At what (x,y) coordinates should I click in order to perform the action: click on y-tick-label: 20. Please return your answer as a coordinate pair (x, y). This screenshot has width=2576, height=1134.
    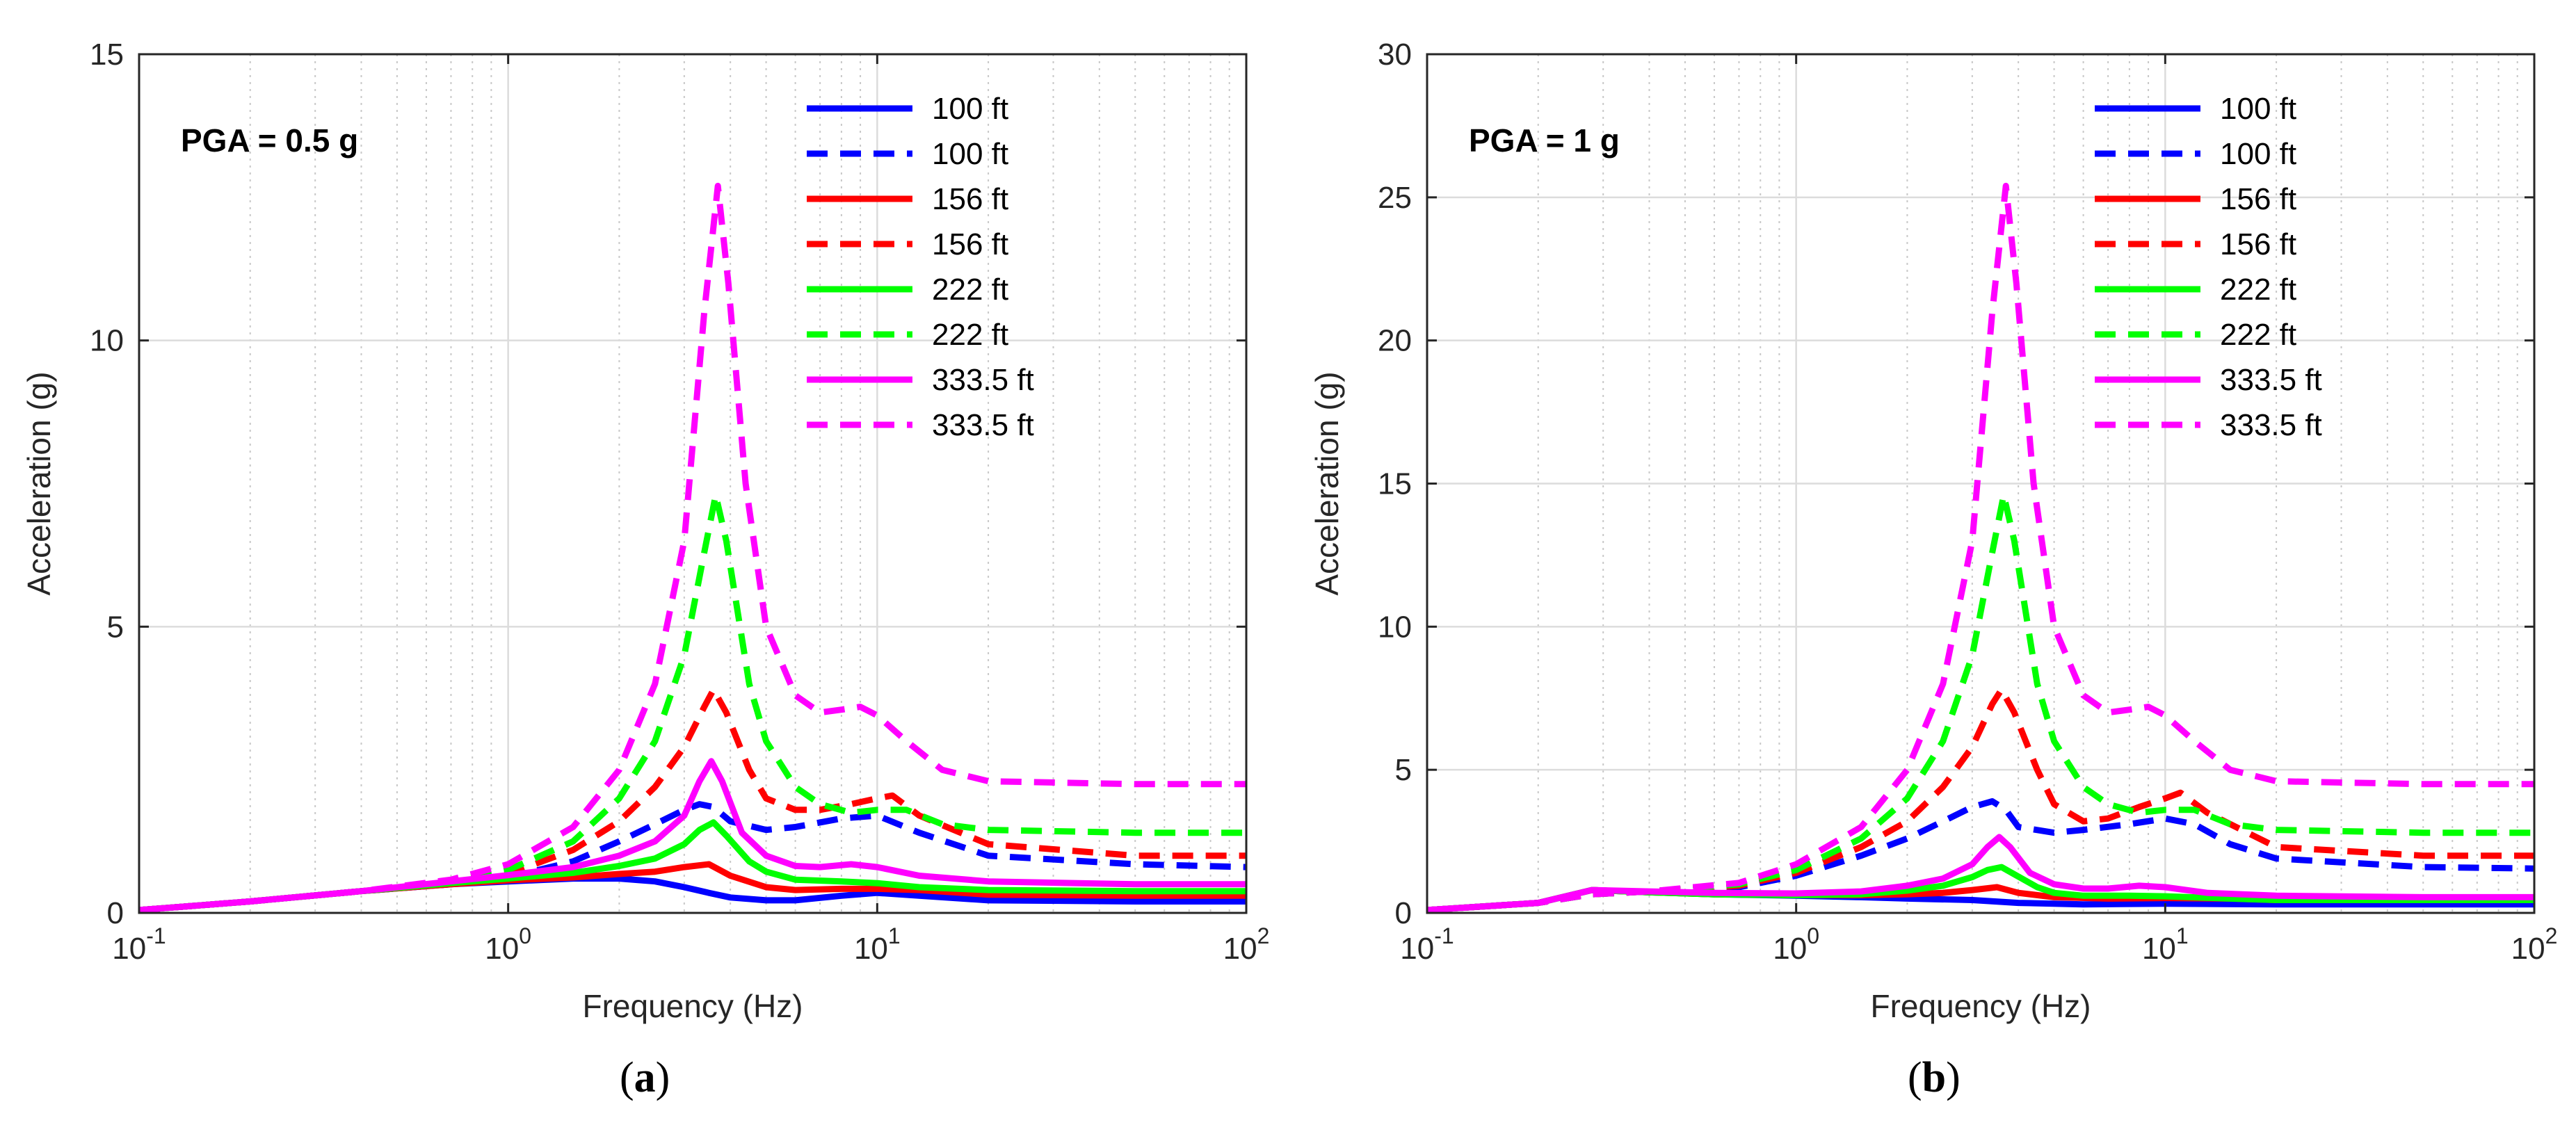
    Looking at the image, I should click on (1395, 341).